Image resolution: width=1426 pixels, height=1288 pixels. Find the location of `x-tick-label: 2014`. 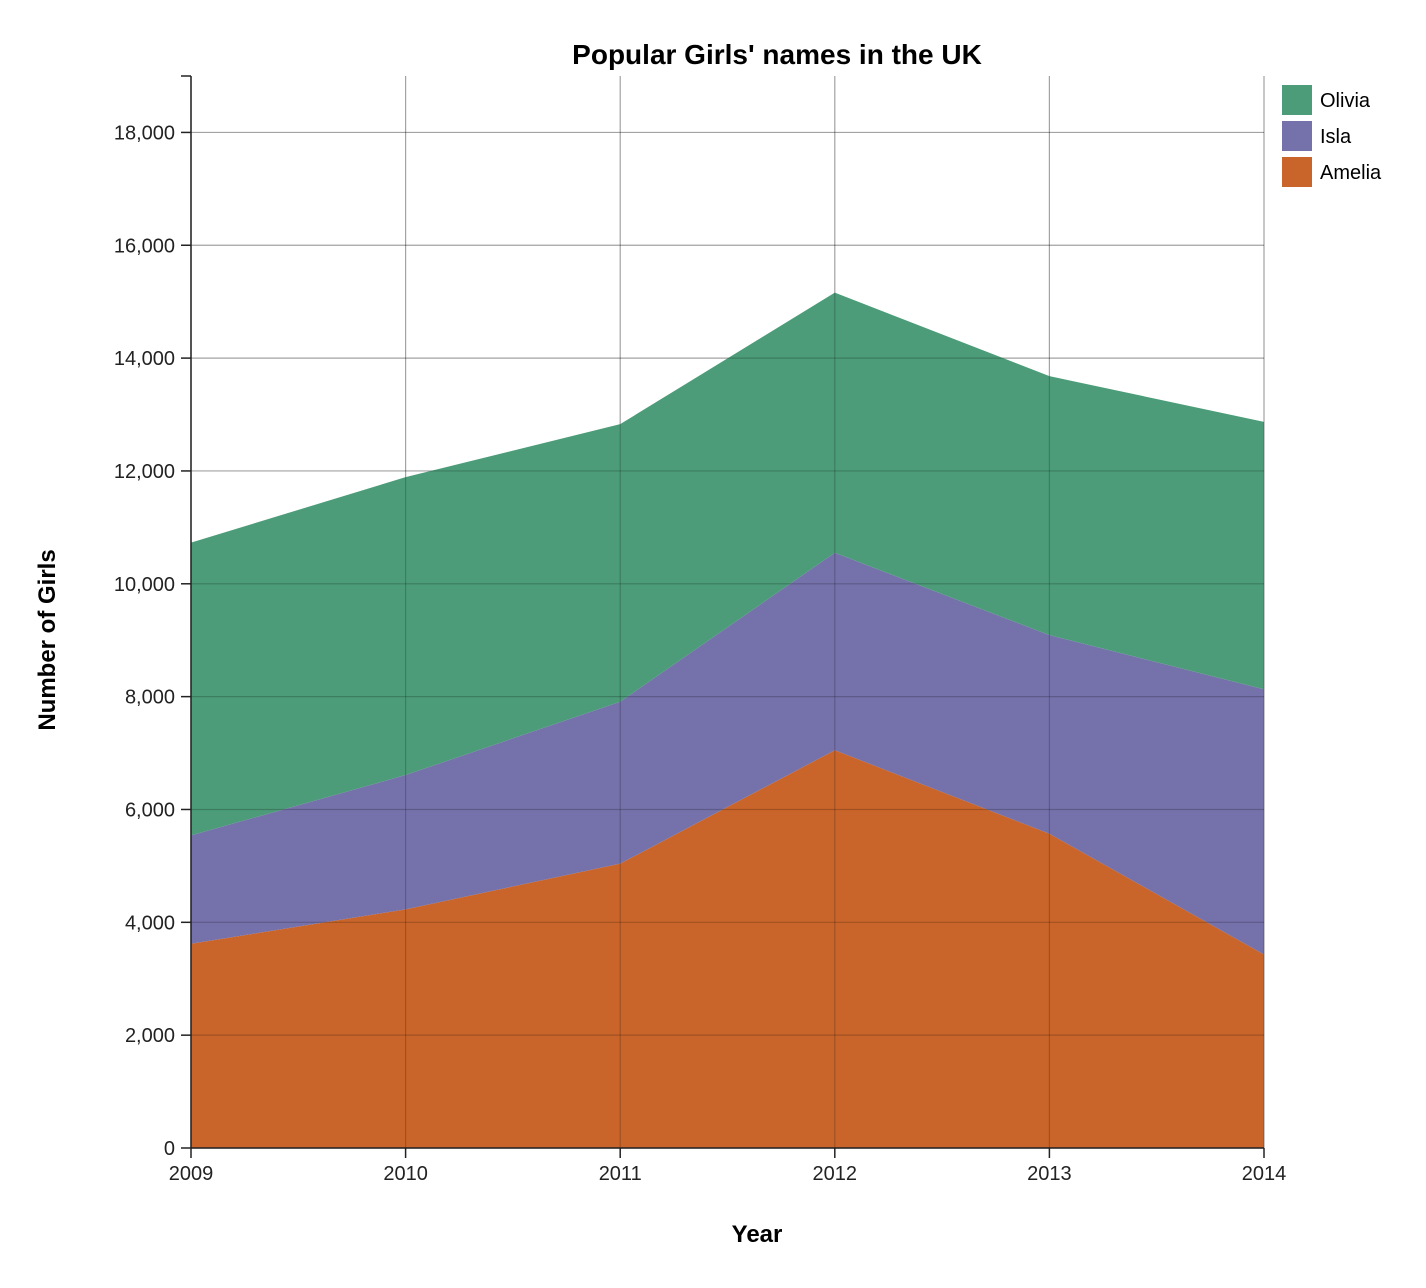

x-tick-label: 2014 is located at coordinates (1264, 1174).